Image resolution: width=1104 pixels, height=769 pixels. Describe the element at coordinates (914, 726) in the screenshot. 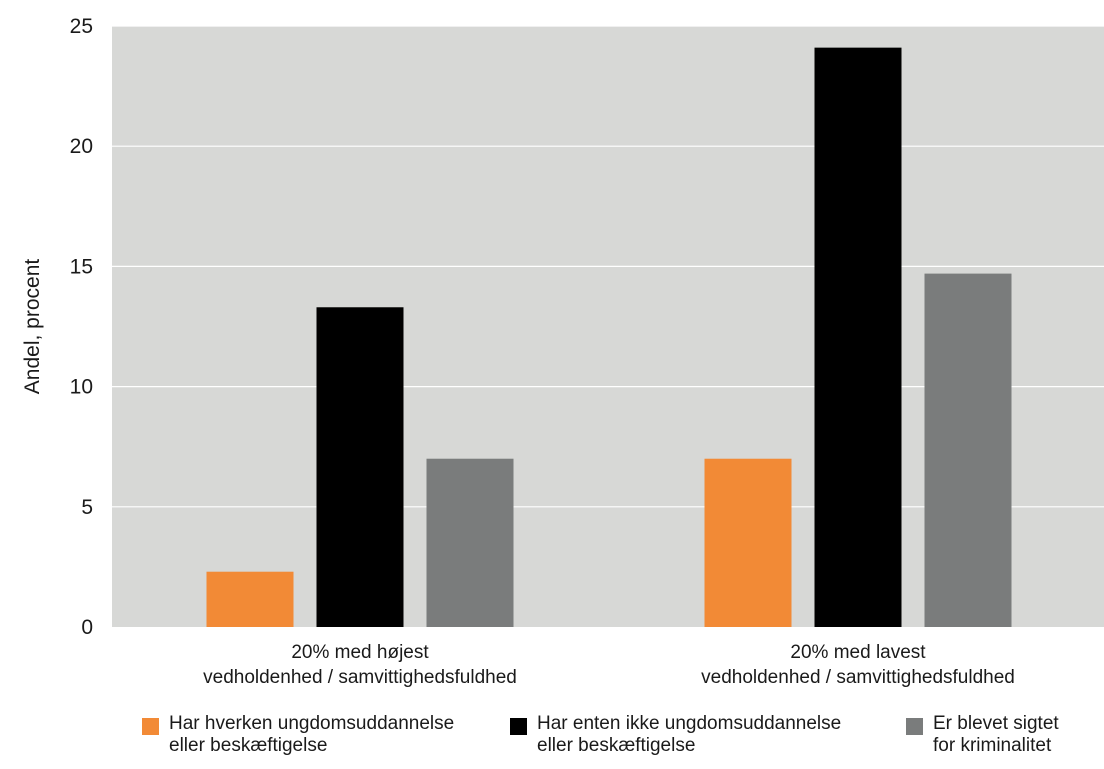

I see `legend-swatch-gray` at that location.